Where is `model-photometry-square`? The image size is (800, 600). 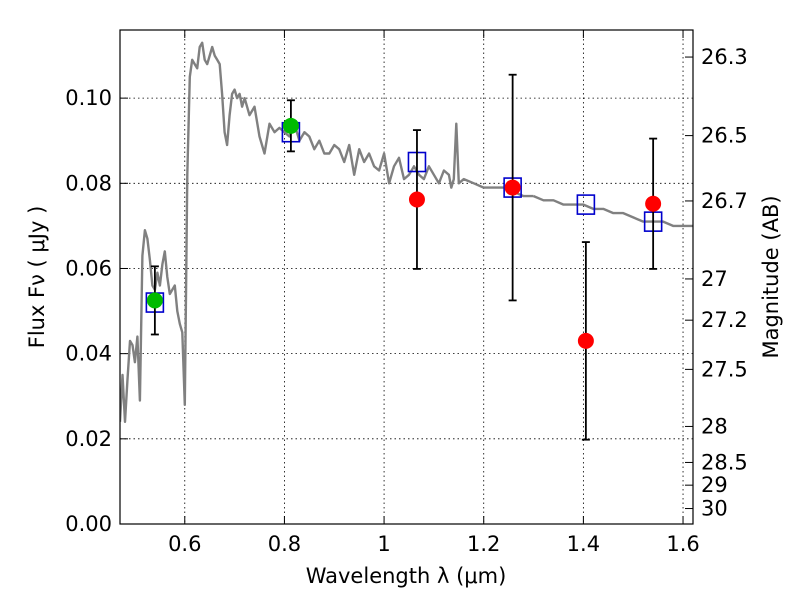
model-photometry-square is located at coordinates (586, 204).